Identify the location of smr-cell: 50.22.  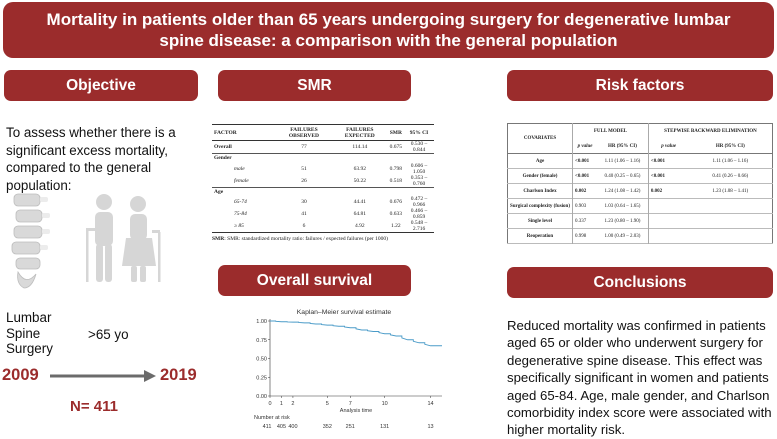
(359, 180).